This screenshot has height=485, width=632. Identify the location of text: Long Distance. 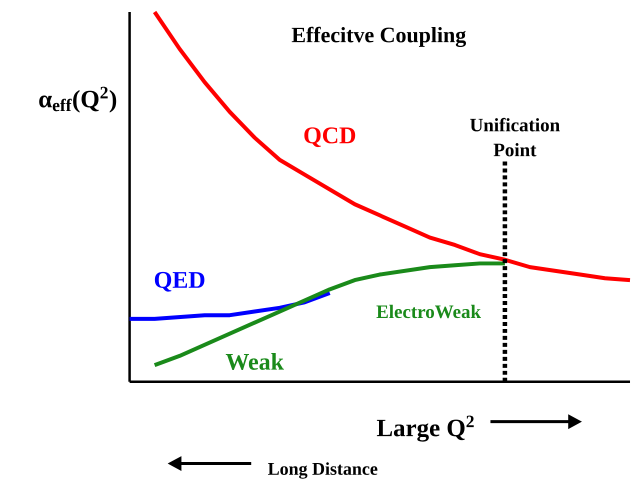
(323, 470).